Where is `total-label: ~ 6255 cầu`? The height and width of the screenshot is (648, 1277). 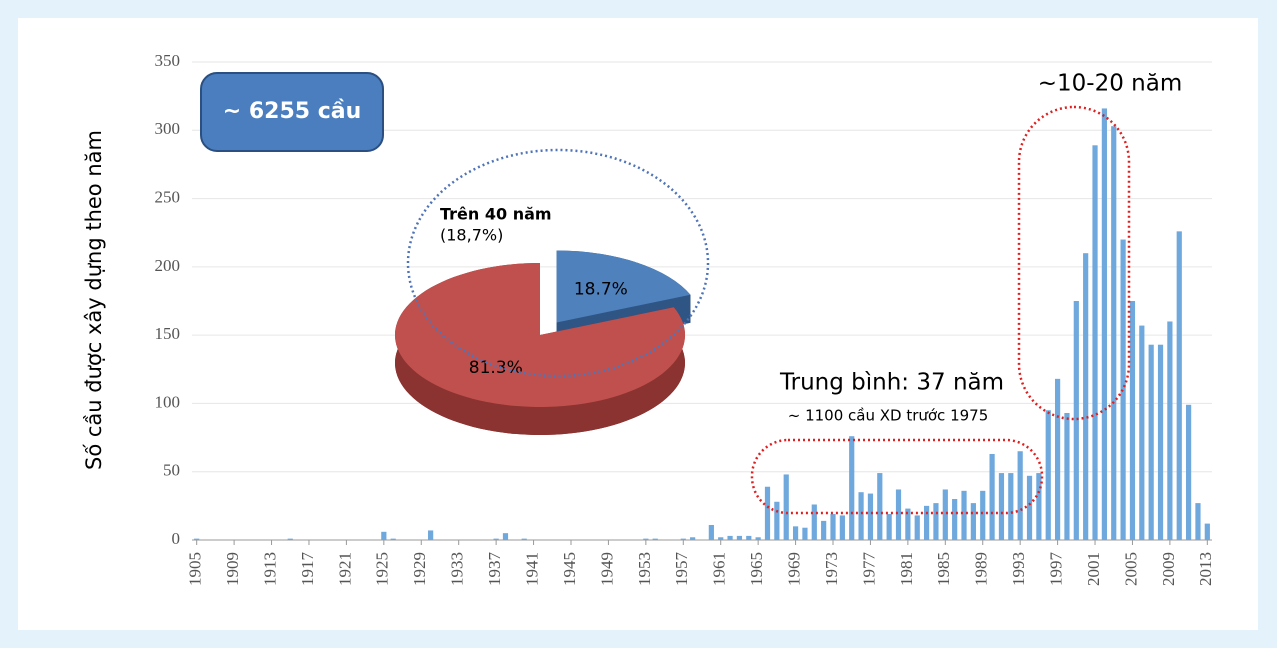 total-label: ~ 6255 cầu is located at coordinates (292, 111).